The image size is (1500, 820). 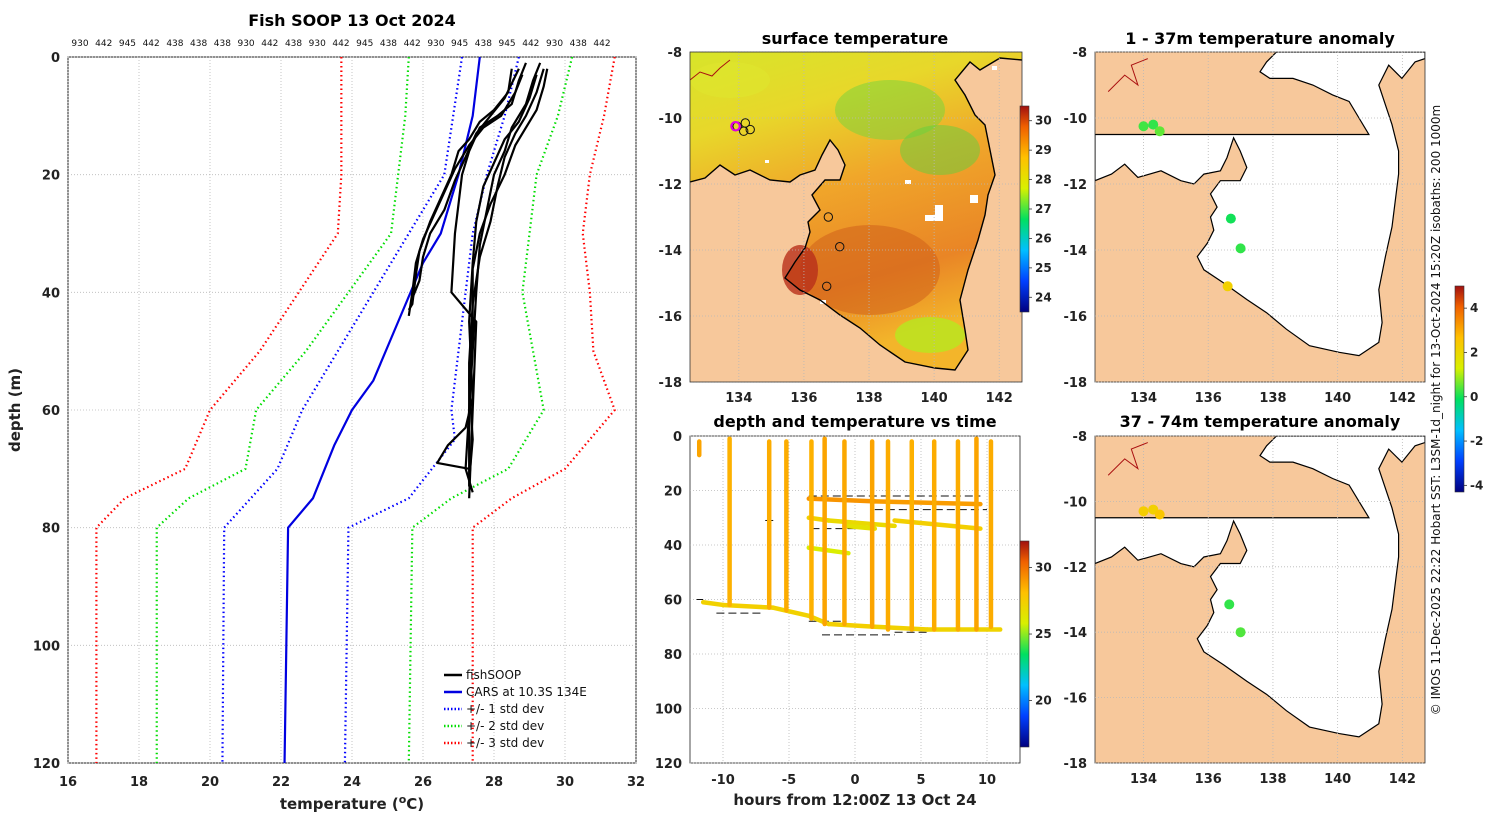 What do you see at coordinates (1024, 644) in the screenshot?
I see `time-depth-colorbar` at bounding box center [1024, 644].